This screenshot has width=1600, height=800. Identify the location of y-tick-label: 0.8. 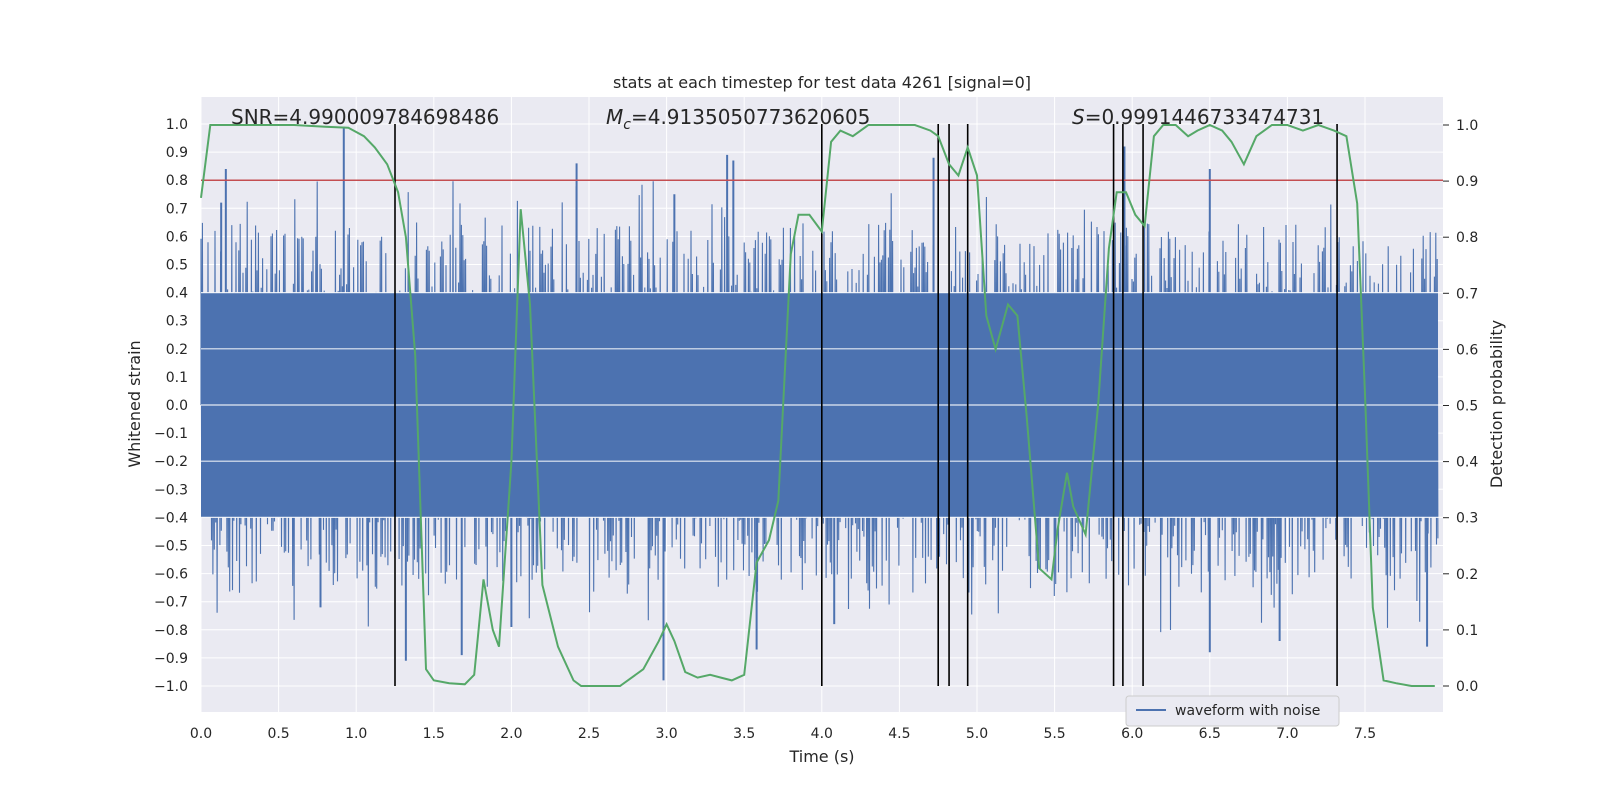
(177, 181).